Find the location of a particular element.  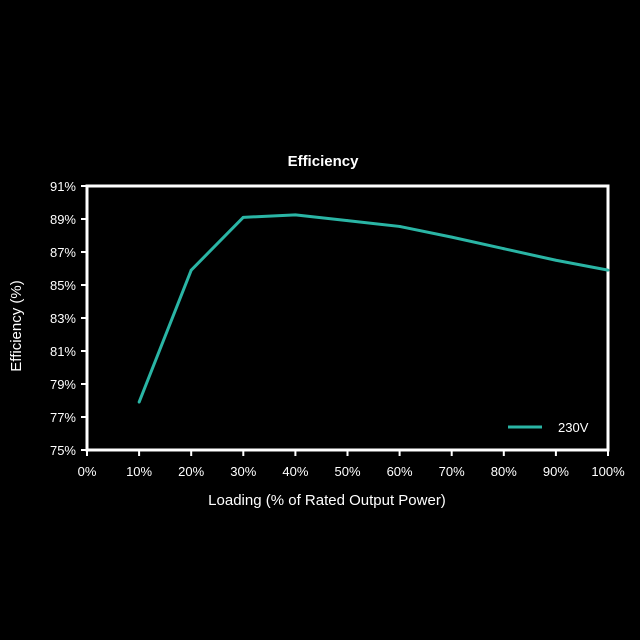

y-tick-label: 87% is located at coordinates (63, 252).